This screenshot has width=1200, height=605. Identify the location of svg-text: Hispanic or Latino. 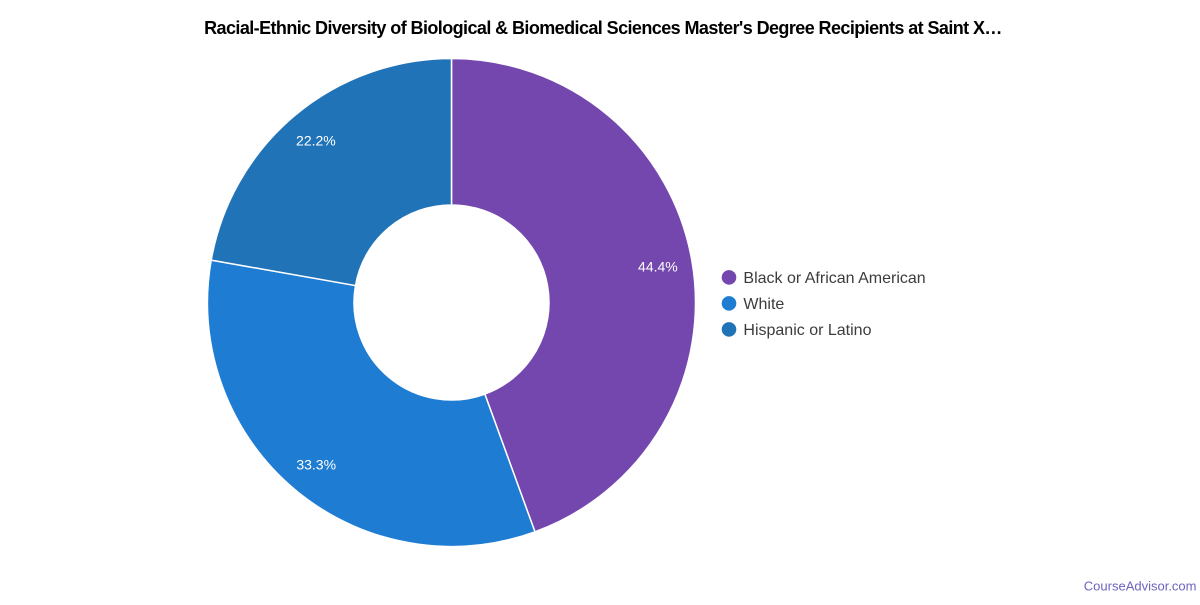
(807, 330).